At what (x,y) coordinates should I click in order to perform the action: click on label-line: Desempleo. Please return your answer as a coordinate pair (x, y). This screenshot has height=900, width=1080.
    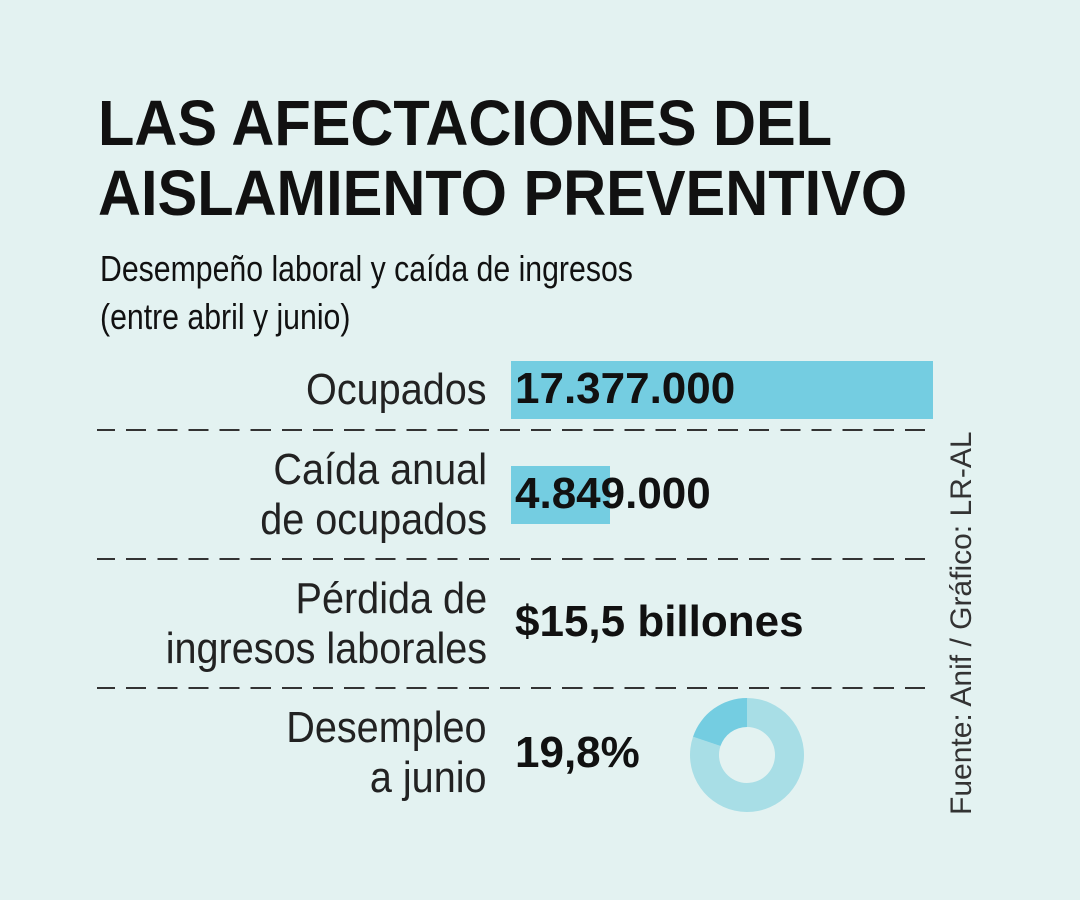
    Looking at the image, I should click on (386, 727).